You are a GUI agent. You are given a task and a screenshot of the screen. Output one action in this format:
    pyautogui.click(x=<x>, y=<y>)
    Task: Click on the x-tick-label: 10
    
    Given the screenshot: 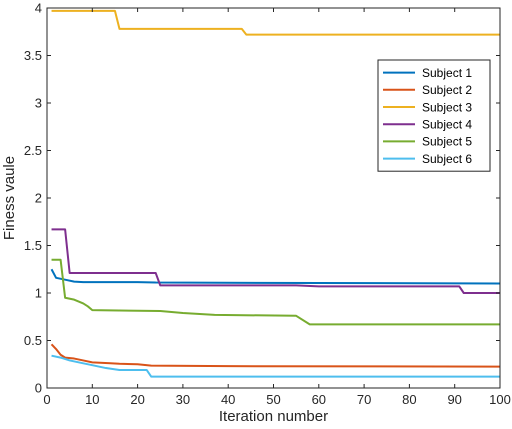 What is the action you would take?
    pyautogui.click(x=92, y=399)
    